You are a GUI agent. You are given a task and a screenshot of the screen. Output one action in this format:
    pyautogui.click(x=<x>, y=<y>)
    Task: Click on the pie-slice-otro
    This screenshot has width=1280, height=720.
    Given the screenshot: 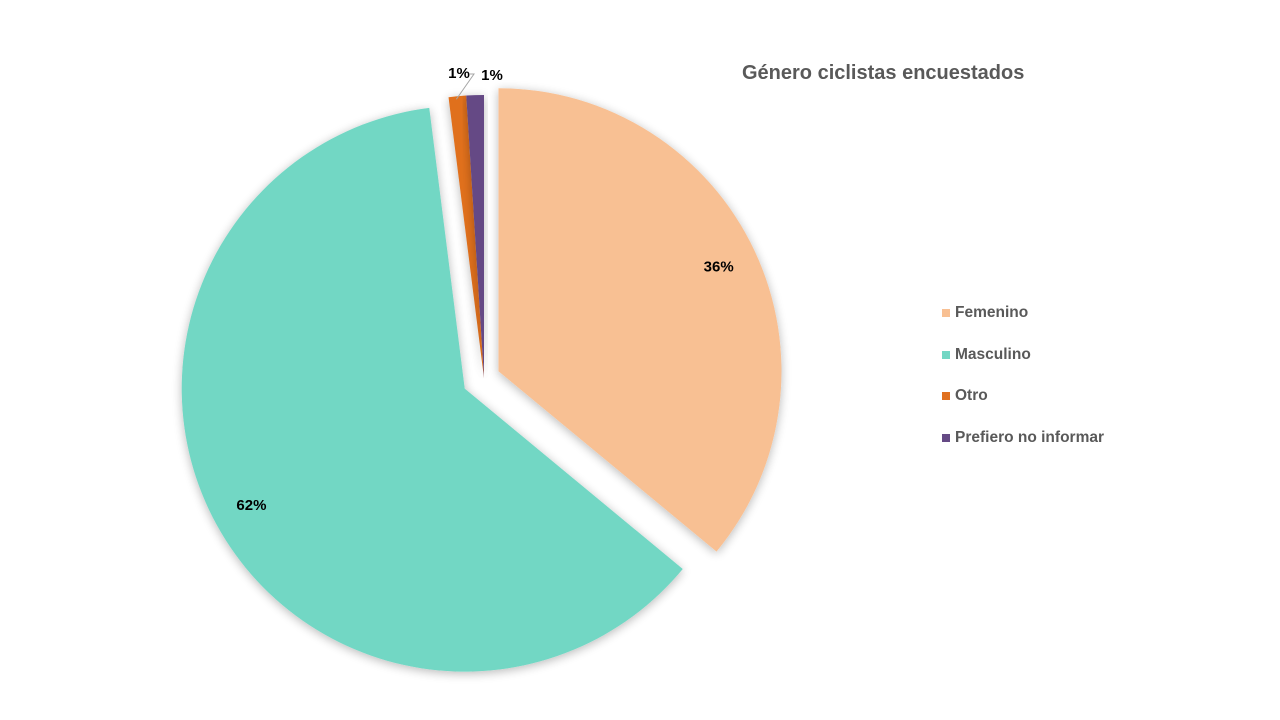 What is the action you would take?
    pyautogui.click(x=466, y=236)
    